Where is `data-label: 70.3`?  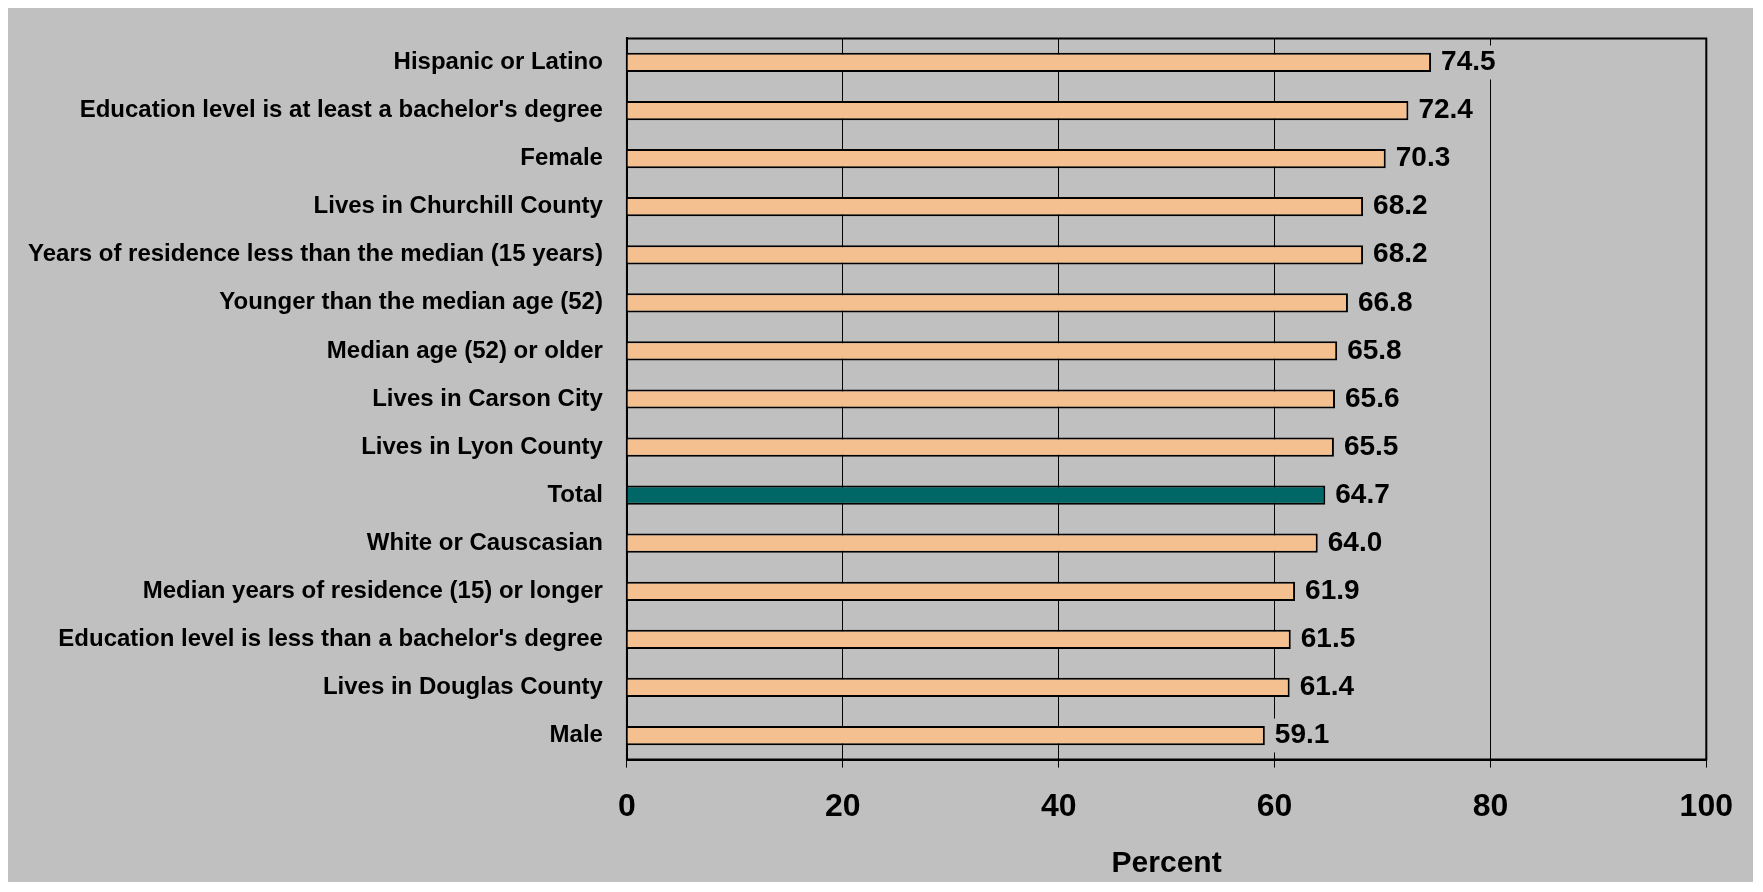 data-label: 70.3 is located at coordinates (1423, 157).